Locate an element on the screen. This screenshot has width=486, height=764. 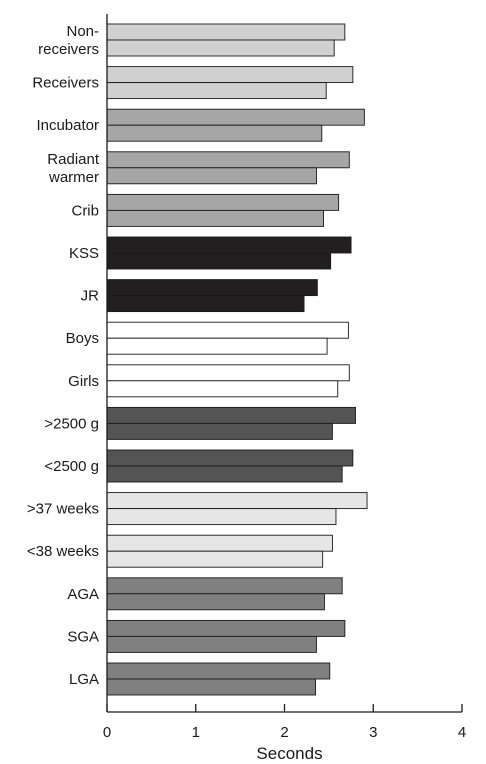
category-label-8: Girls is located at coordinates (83, 381).